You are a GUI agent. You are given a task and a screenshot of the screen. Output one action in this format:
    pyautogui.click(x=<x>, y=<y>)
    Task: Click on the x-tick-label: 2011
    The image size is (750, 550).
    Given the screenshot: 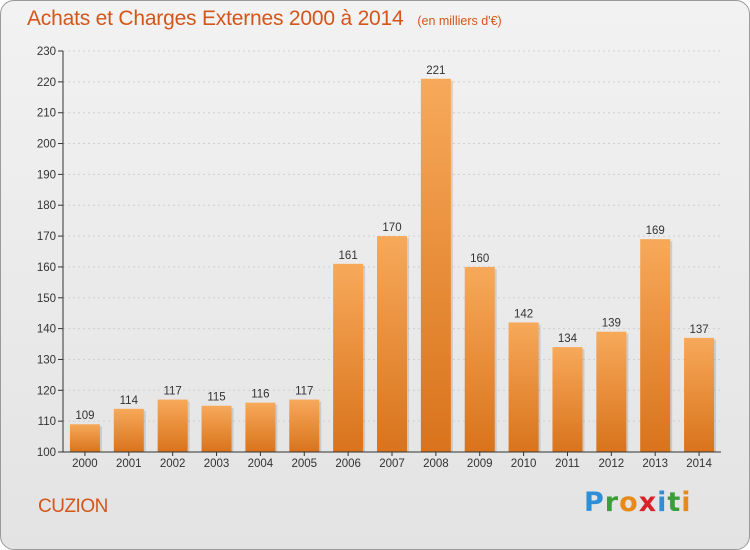 What is the action you would take?
    pyautogui.click(x=567, y=464)
    